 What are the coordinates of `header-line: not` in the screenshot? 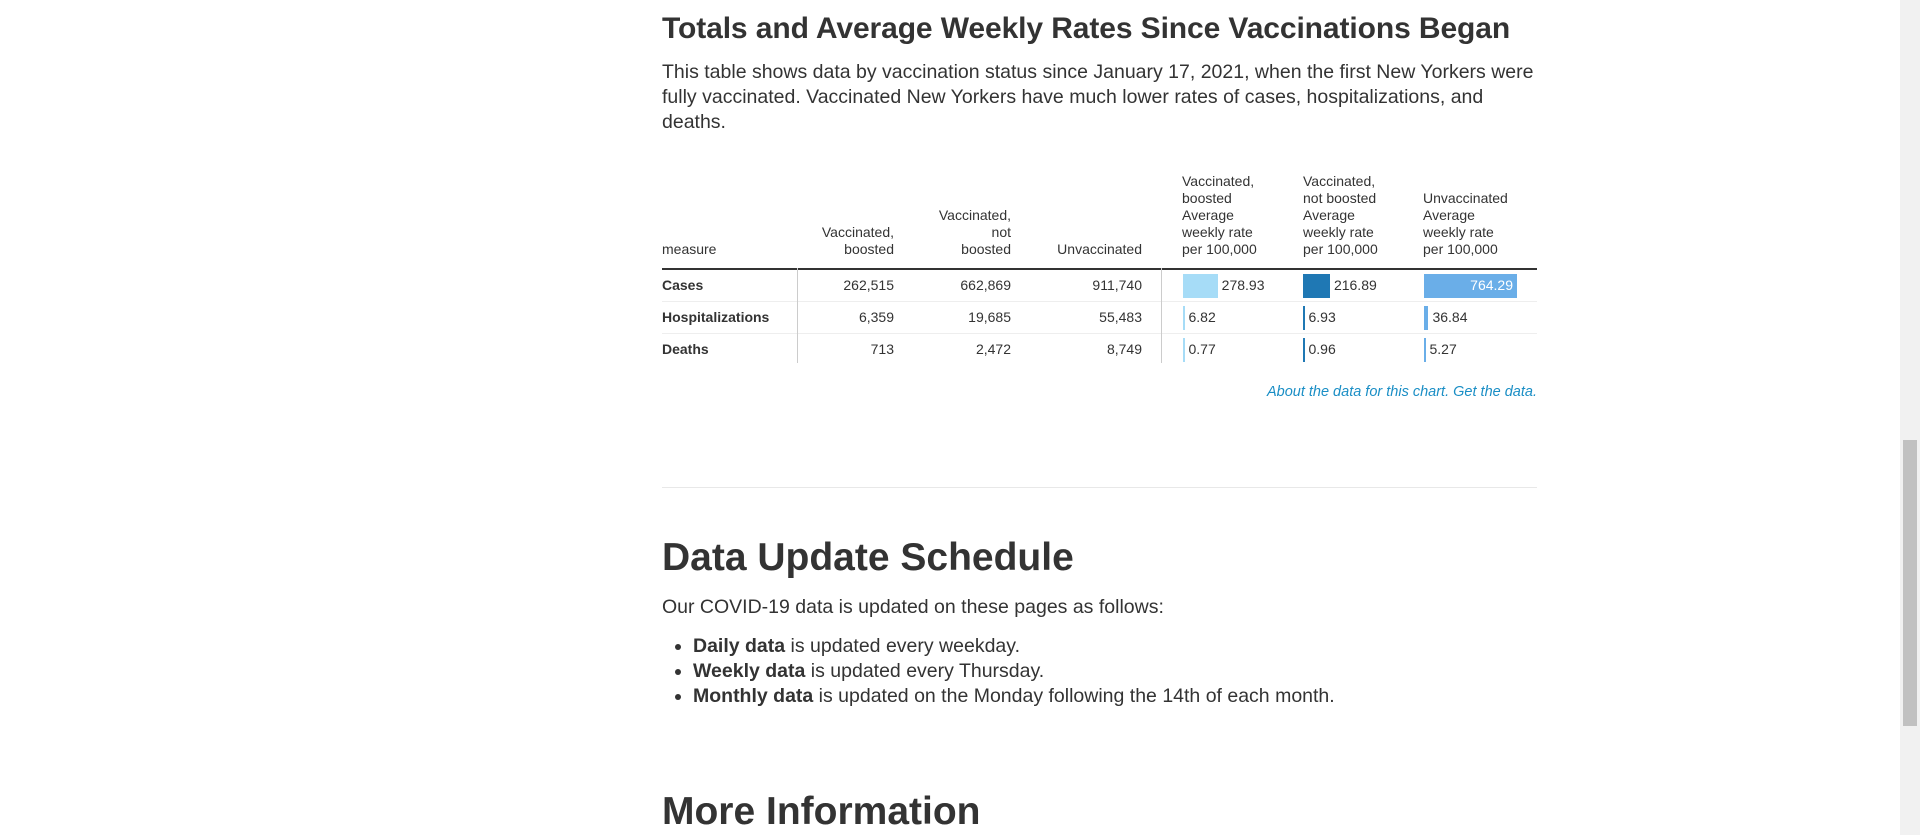 It's located at (1001, 232).